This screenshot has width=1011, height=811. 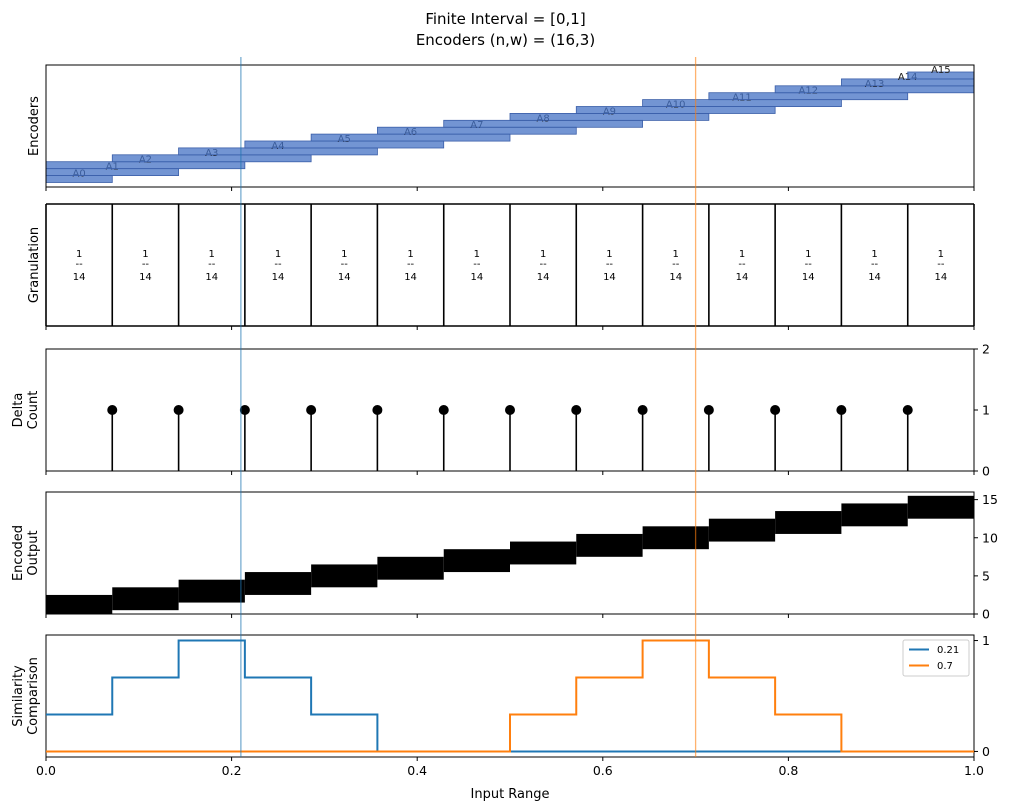 What do you see at coordinates (232, 770) in the screenshot?
I see `x-tick-label: 0.2` at bounding box center [232, 770].